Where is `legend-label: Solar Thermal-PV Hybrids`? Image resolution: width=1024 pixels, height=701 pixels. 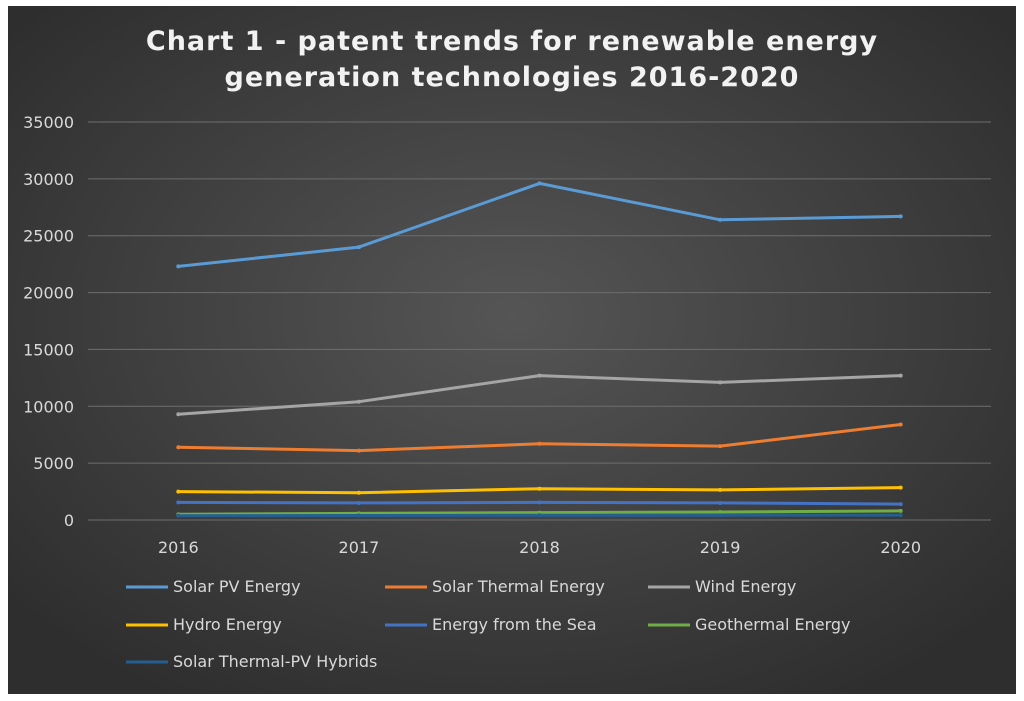 legend-label: Solar Thermal-PV Hybrids is located at coordinates (275, 661).